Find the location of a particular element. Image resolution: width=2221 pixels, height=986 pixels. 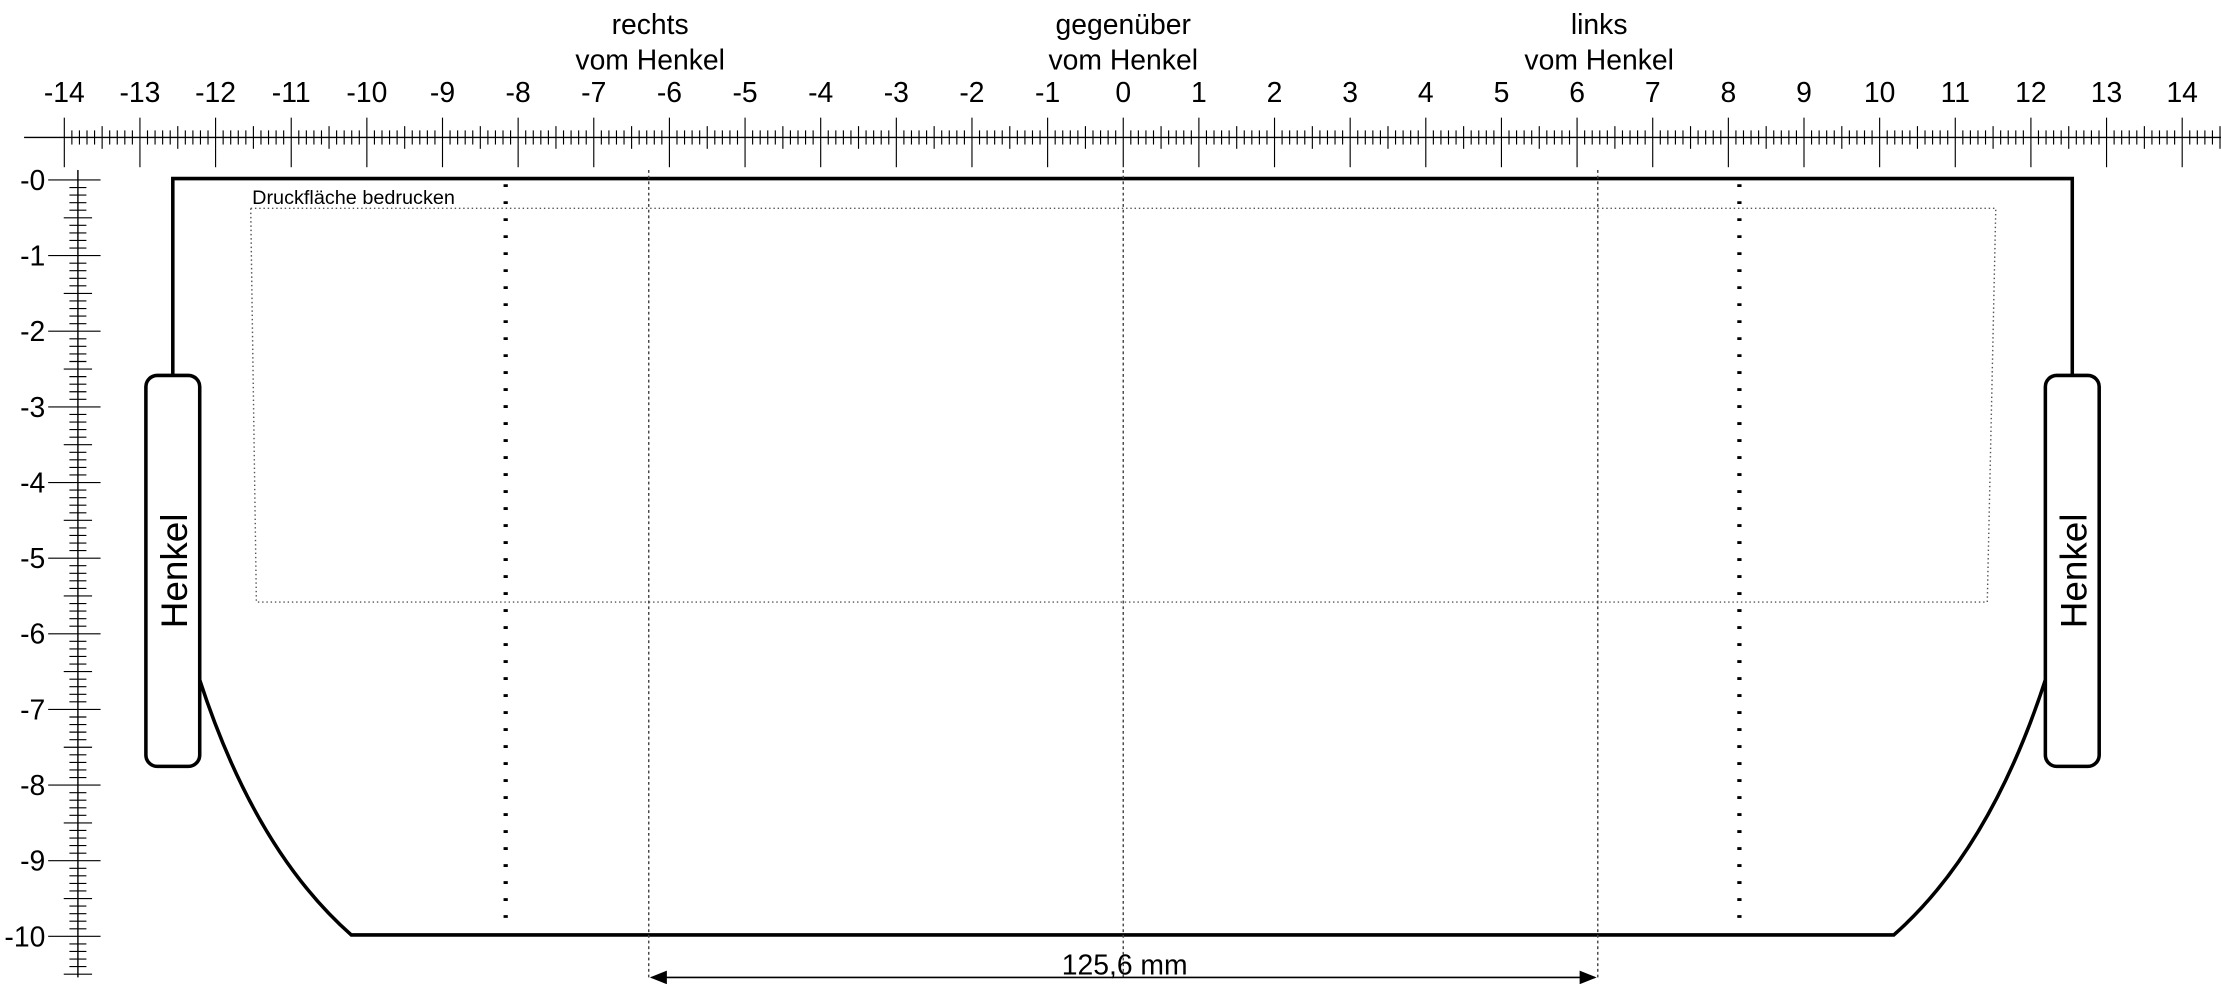

ruler-label: 9 is located at coordinates (1804, 93).